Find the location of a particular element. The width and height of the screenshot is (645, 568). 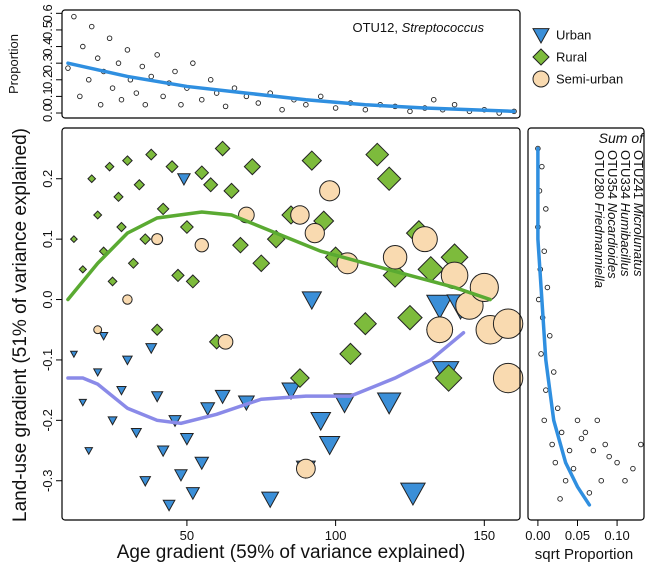

legend-label: Urban is located at coordinates (573, 35).